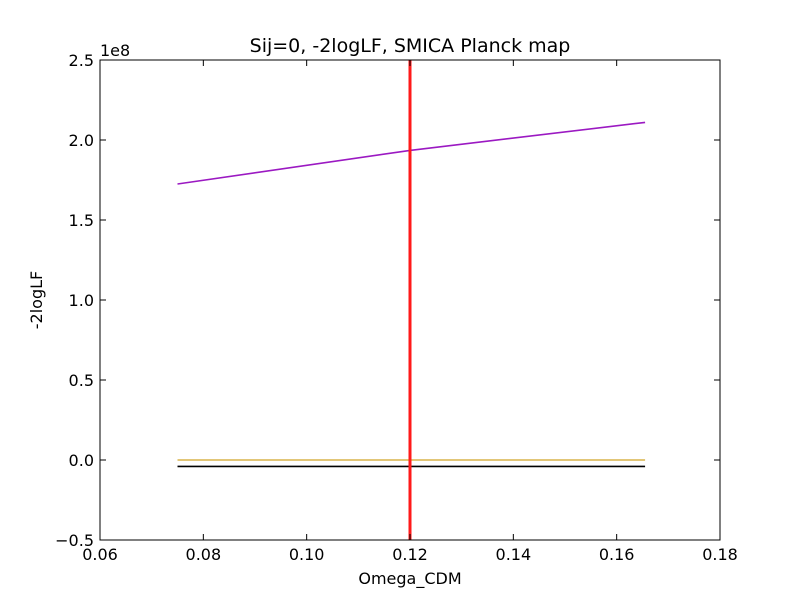  What do you see at coordinates (410, 46) in the screenshot?
I see `chart-title: Sij=0, -2logLF, SMICA Planck map` at bounding box center [410, 46].